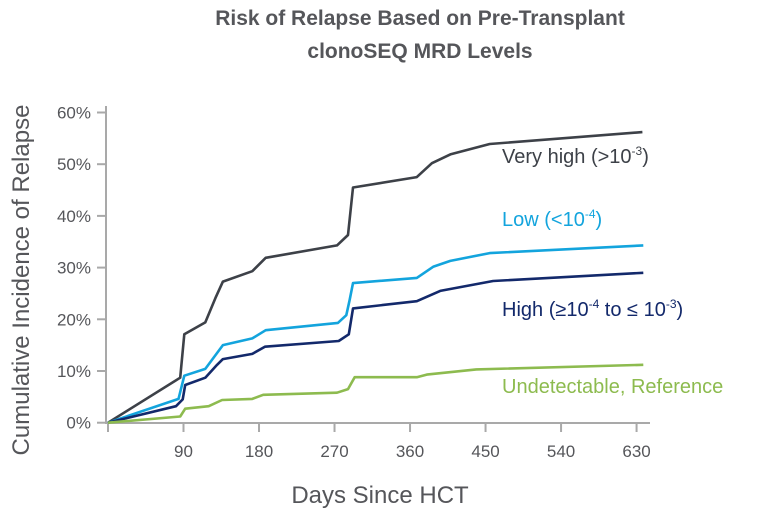  What do you see at coordinates (543, 220) in the screenshot?
I see `legend-text: Low (<10` at bounding box center [543, 220].